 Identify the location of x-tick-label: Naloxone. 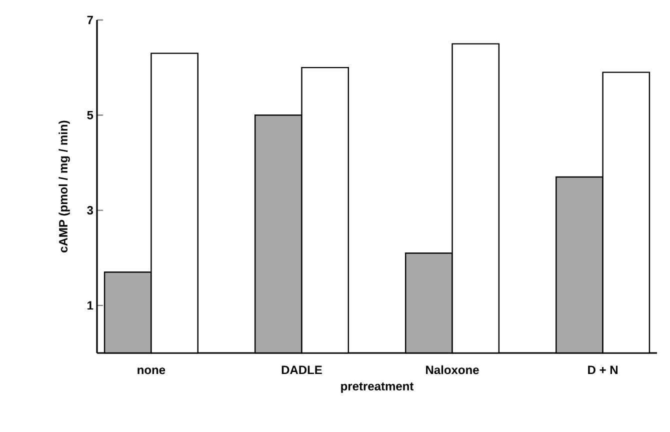
(452, 369).